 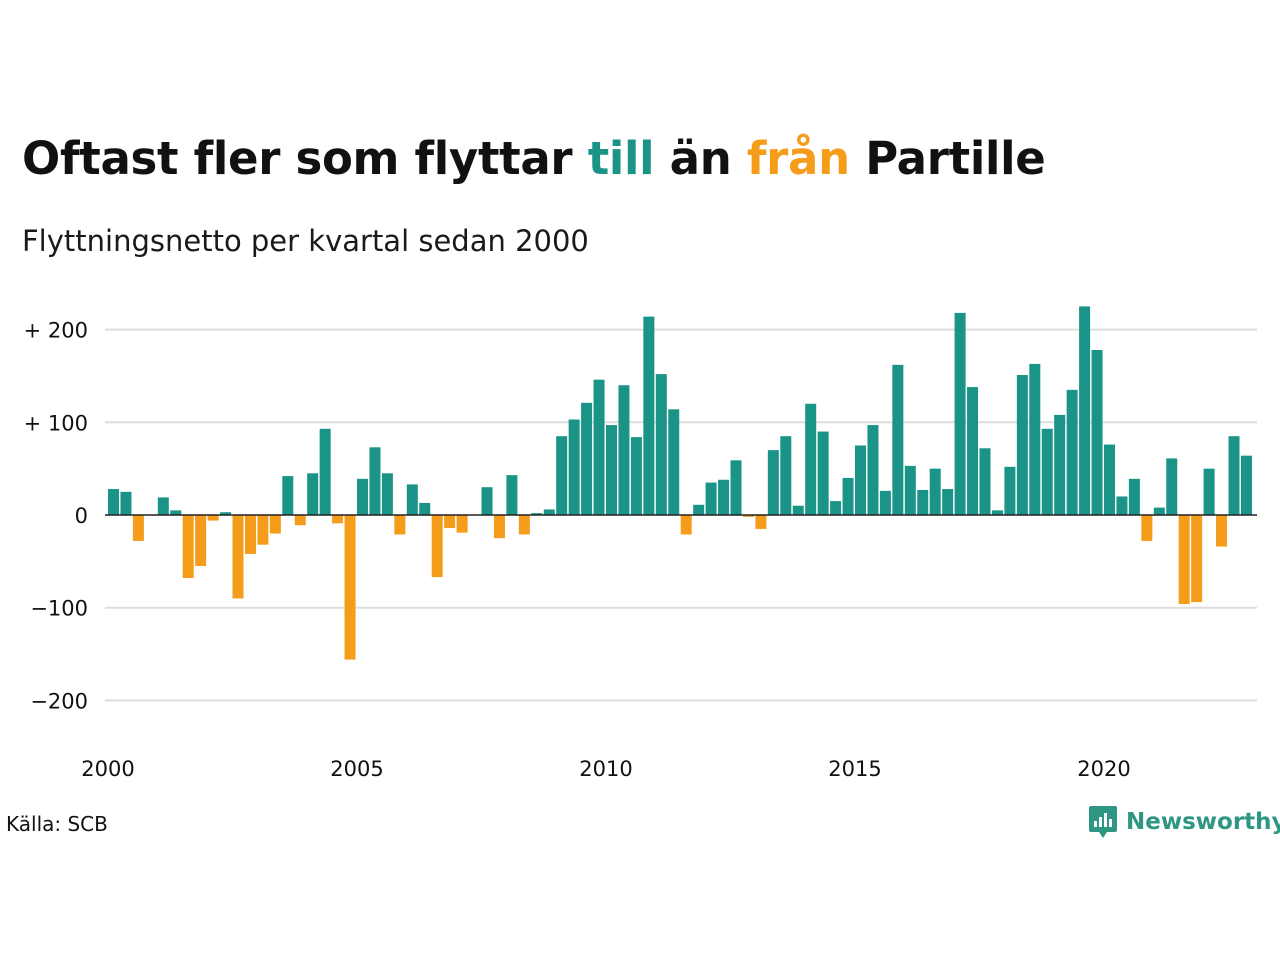 What do you see at coordinates (59, 609) in the screenshot?
I see `y-tick-label: −100` at bounding box center [59, 609].